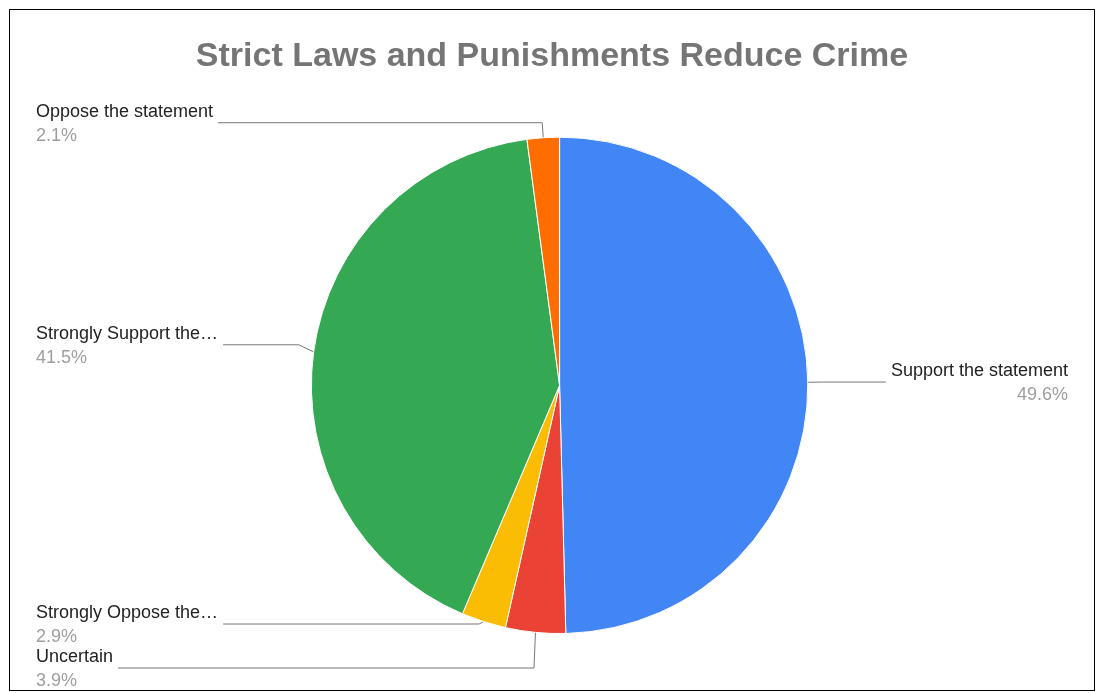 Image resolution: width=1096 pixels, height=693 pixels. I want to click on chart-title: Strict Laws and Punishments Reduce Crime, so click(552, 54).